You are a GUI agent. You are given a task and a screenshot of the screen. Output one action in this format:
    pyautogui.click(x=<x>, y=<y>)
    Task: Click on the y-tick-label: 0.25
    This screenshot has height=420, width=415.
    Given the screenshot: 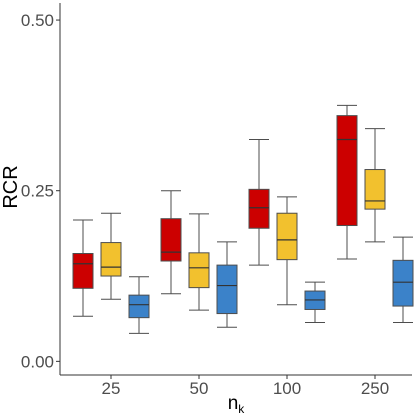 What is the action you would take?
    pyautogui.click(x=37, y=191)
    